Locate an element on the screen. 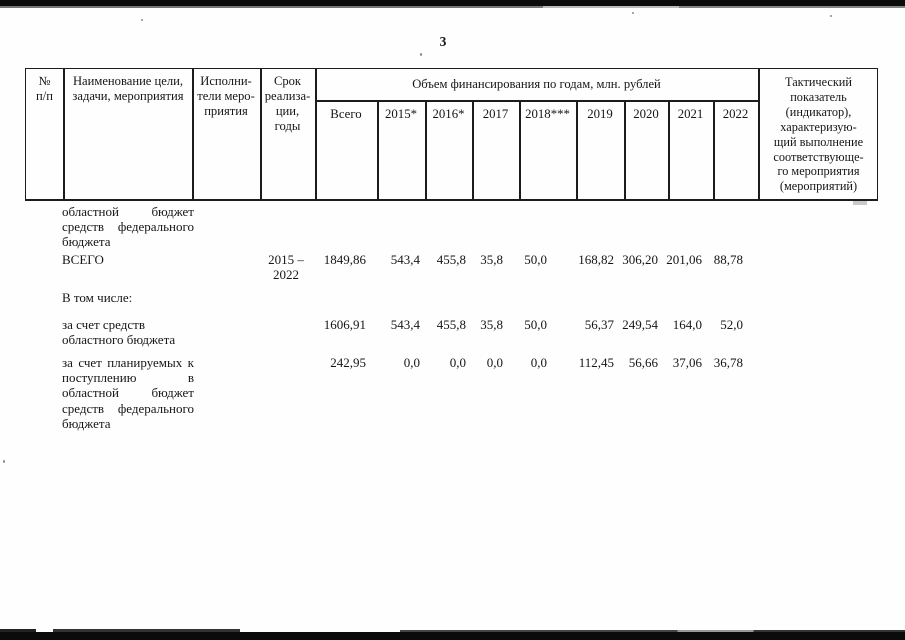 This screenshot has height=640, width=905. scan-smudge is located at coordinates (860, 202).